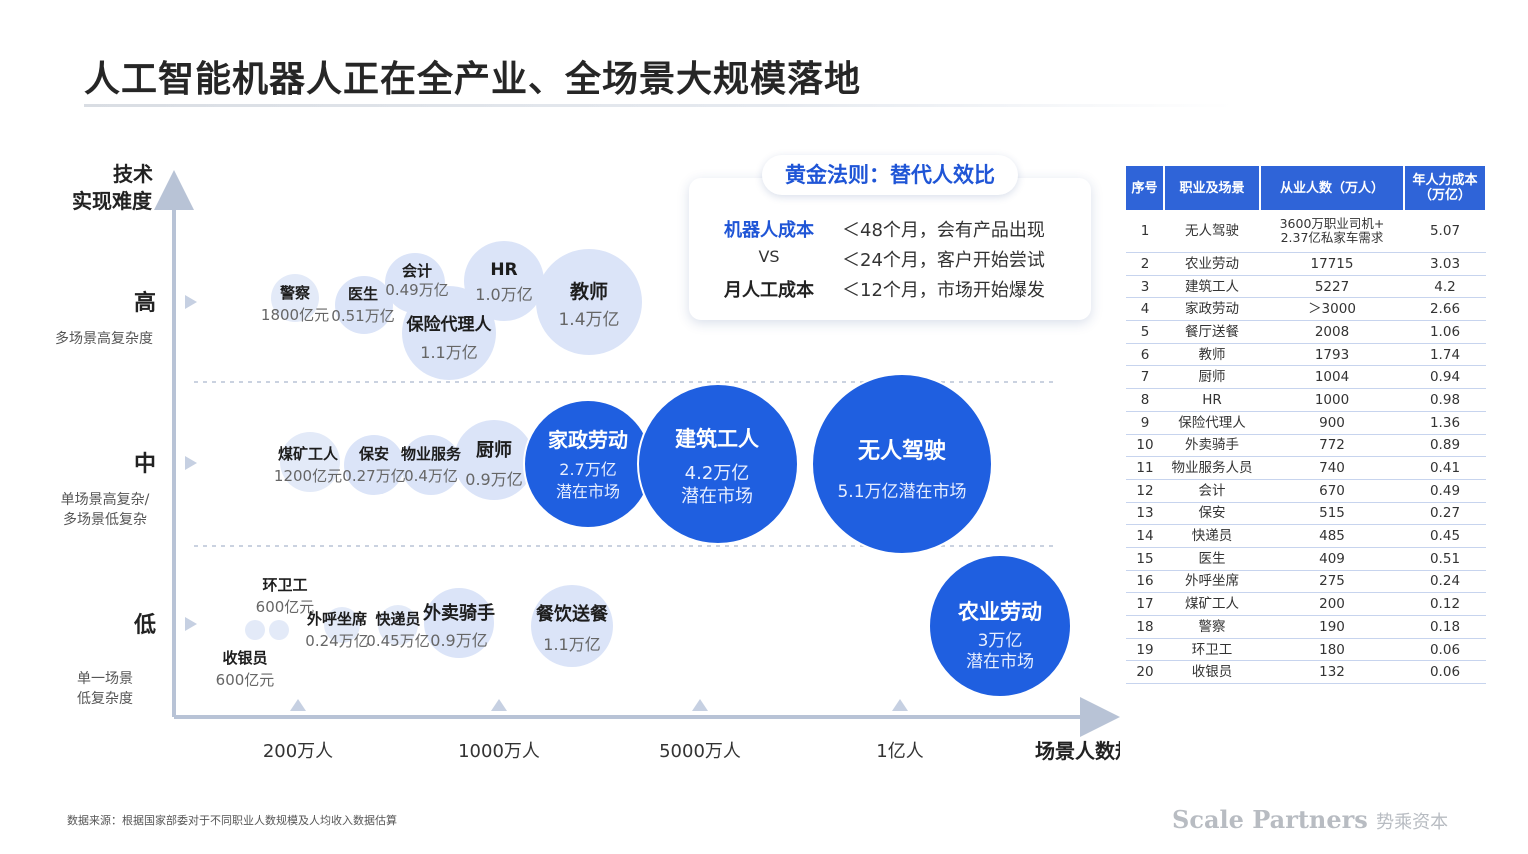  Describe the element at coordinates (890, 175) in the screenshot. I see `golden-rule-title: 黄金法则：替代人效比` at that location.